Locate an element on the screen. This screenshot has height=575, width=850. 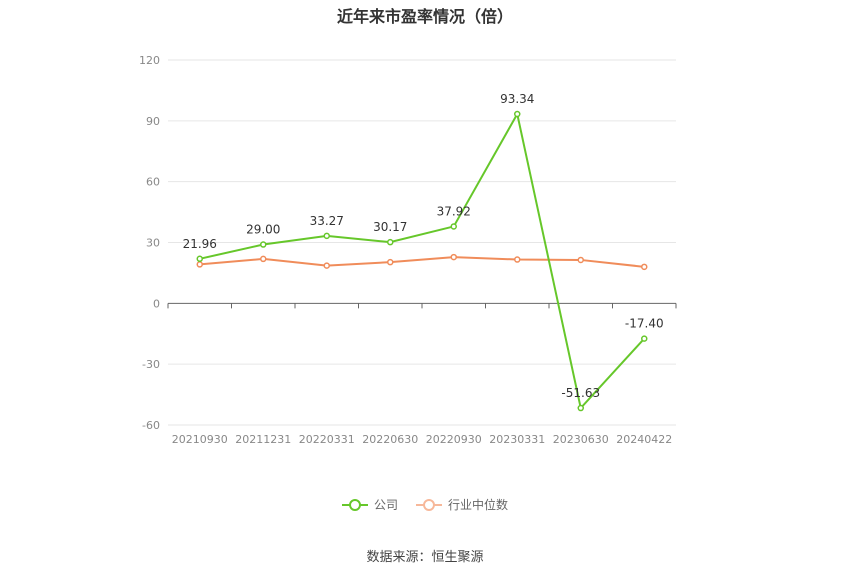
data-label-company: 37.92 is located at coordinates (454, 211).